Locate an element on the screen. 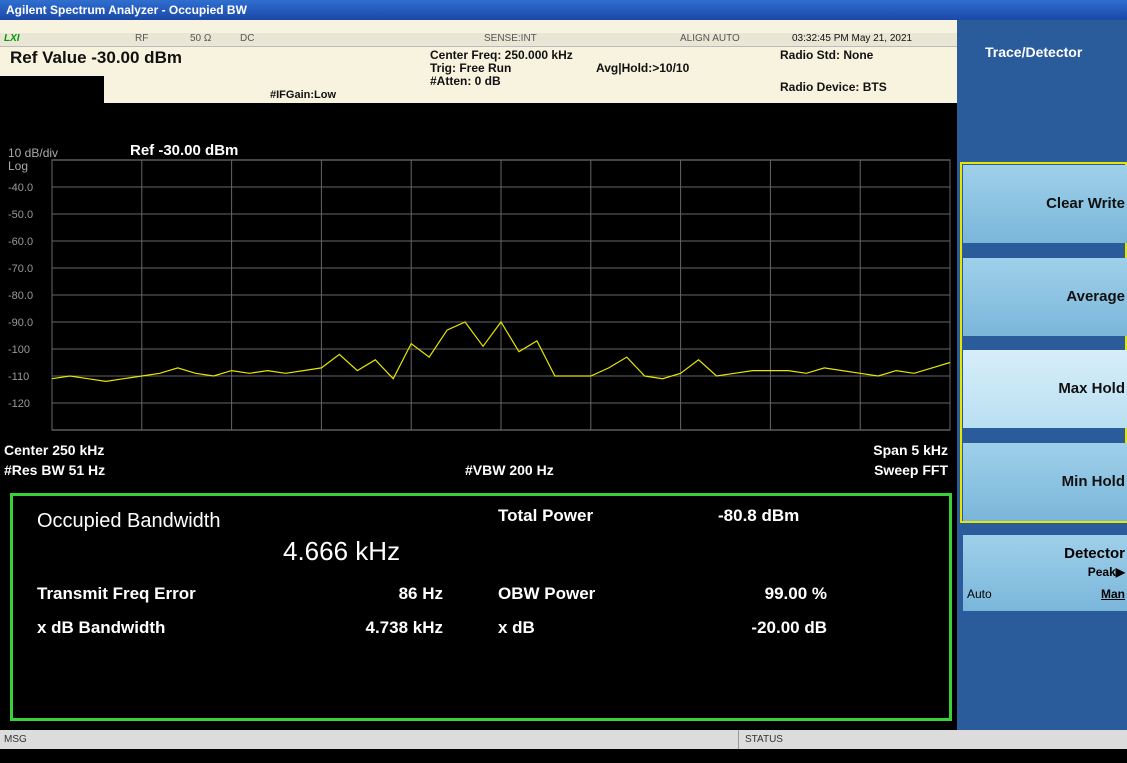 This screenshot has height=763, width=1127. ref-level: Ref -30.00 dBm is located at coordinates (184, 150).